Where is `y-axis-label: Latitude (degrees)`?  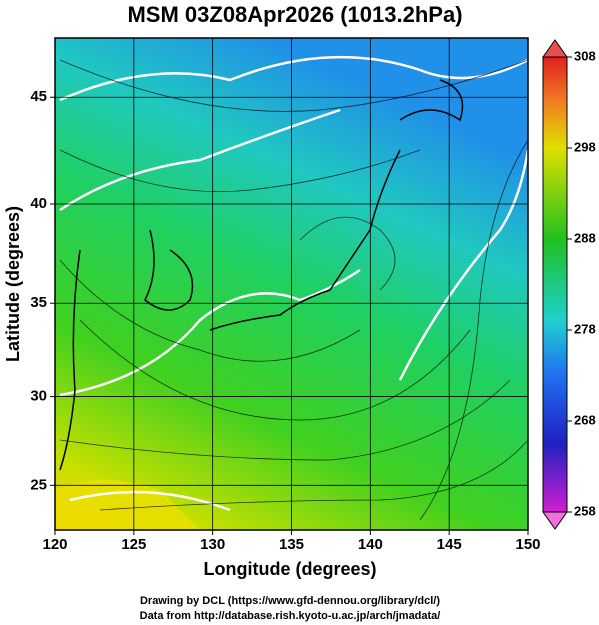 y-axis-label: Latitude (degrees) is located at coordinates (13, 284).